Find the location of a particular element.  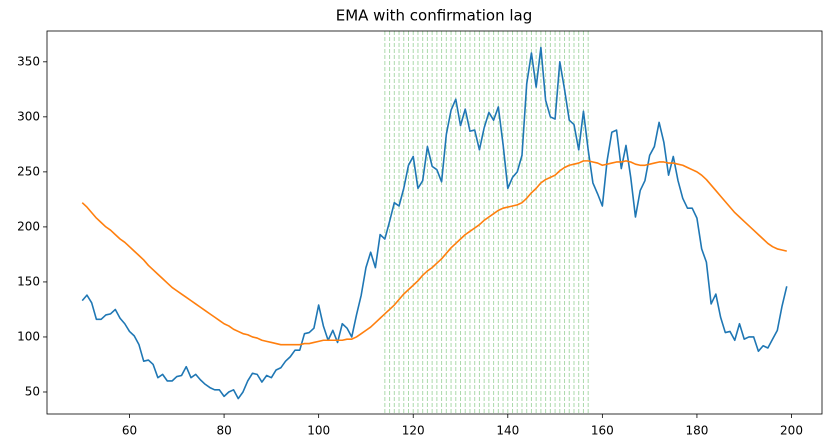

y-tick-label: 300 is located at coordinates (28, 116).